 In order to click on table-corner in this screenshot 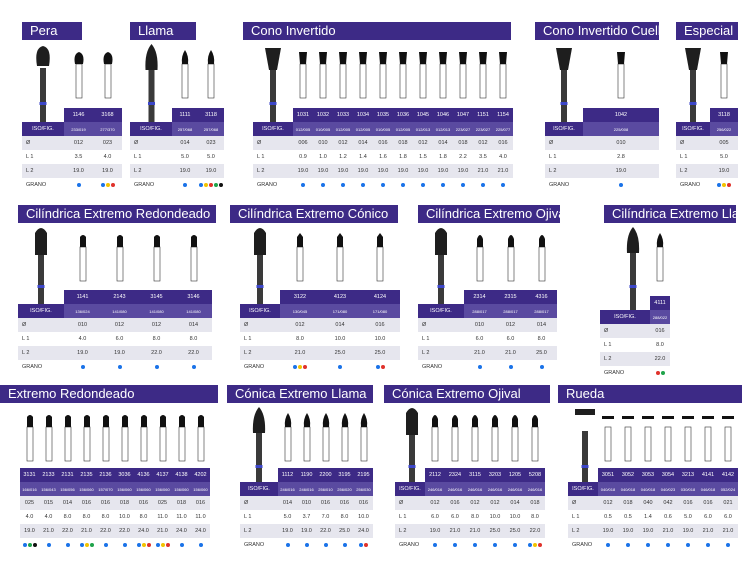, I will do `click(273, 115)`.